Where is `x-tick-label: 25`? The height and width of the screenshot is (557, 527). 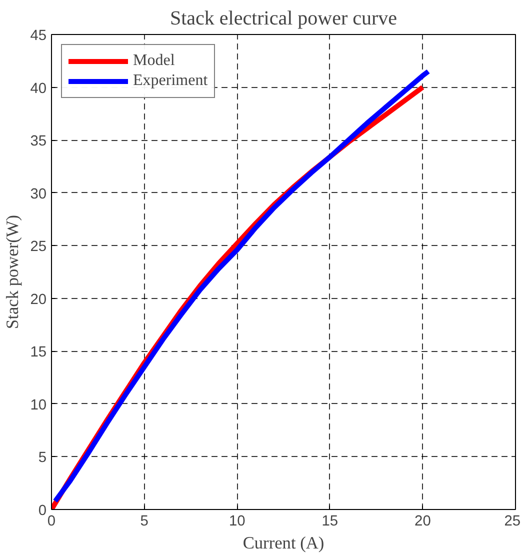
x-tick-label: 25 is located at coordinates (512, 522).